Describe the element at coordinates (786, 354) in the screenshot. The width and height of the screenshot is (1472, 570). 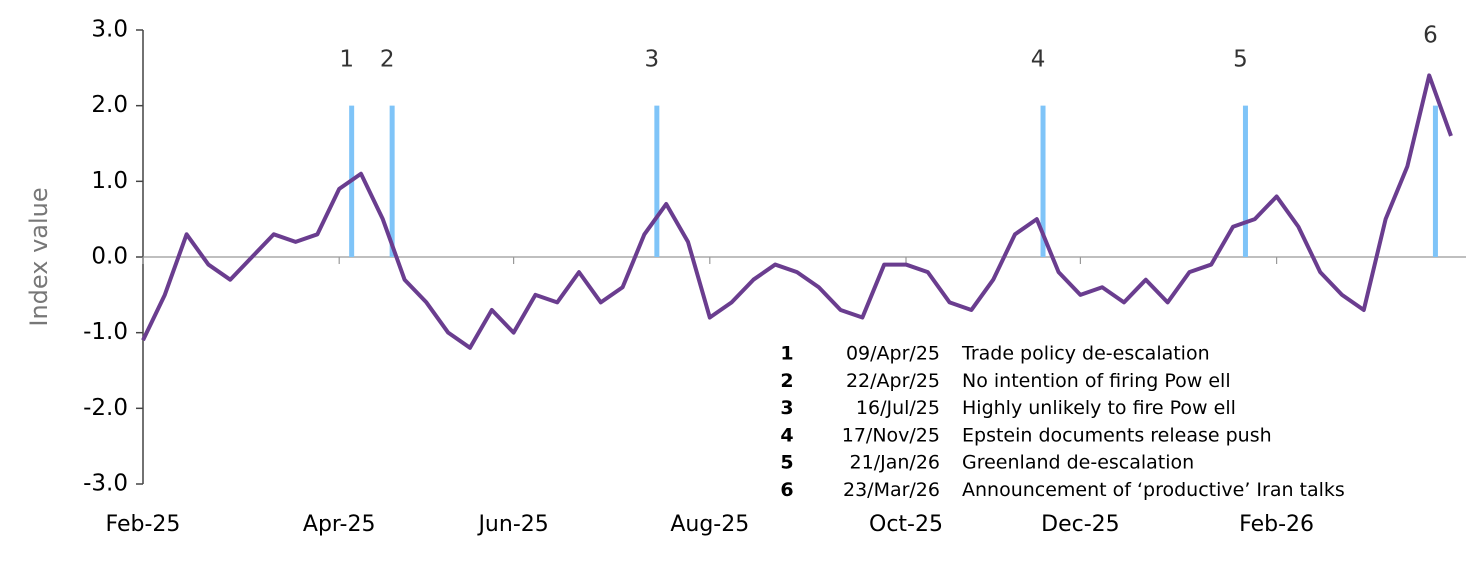
I see `legend-number: 1` at that location.